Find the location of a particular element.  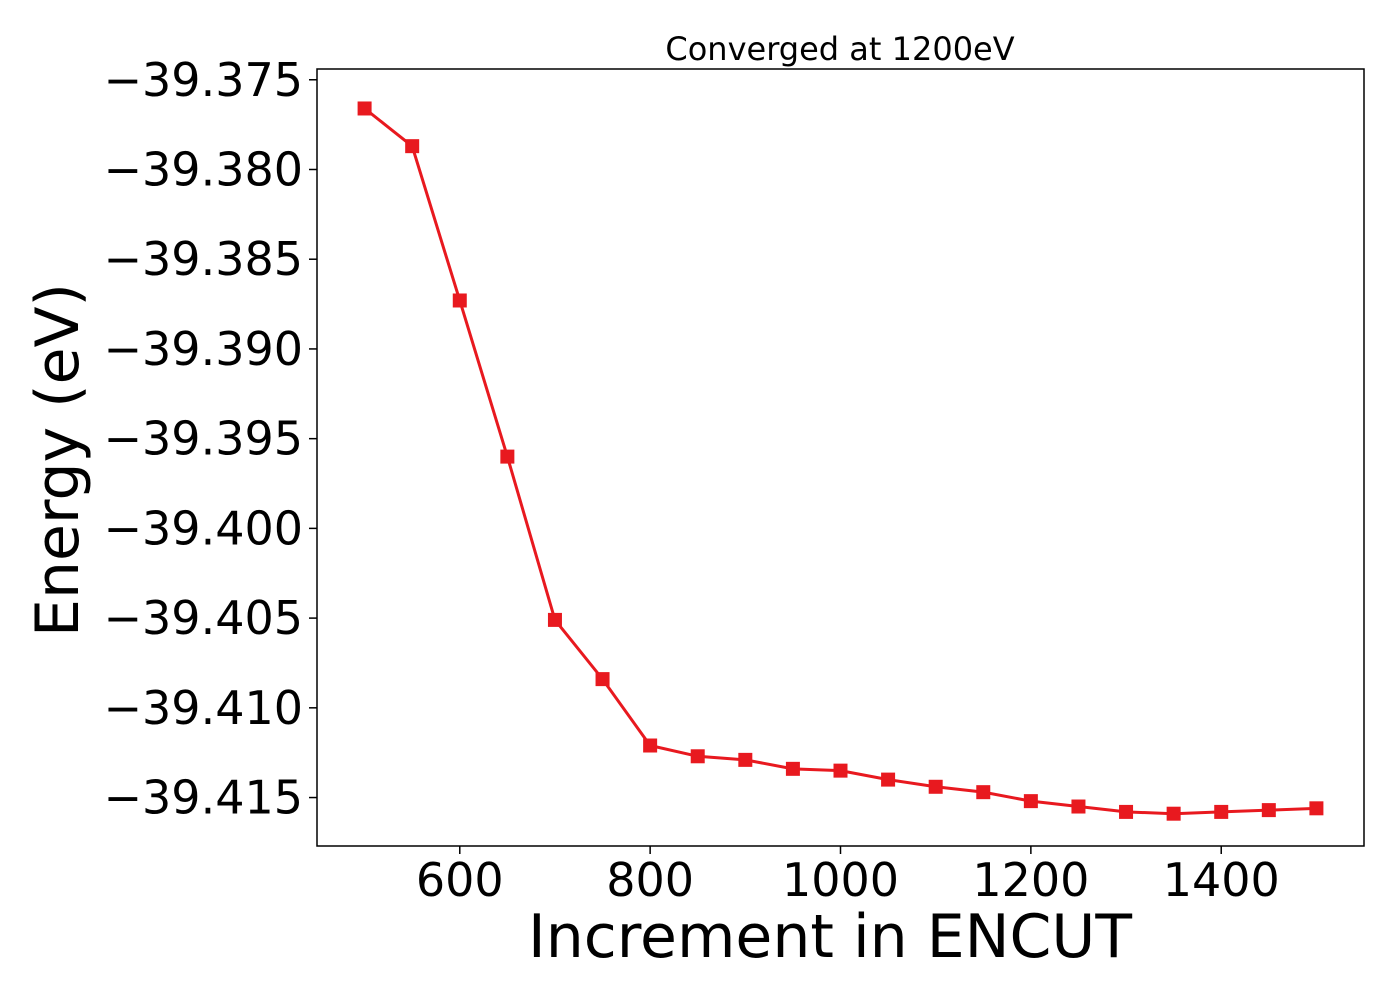

y-tick-label: −39.405 is located at coordinates (204, 618).